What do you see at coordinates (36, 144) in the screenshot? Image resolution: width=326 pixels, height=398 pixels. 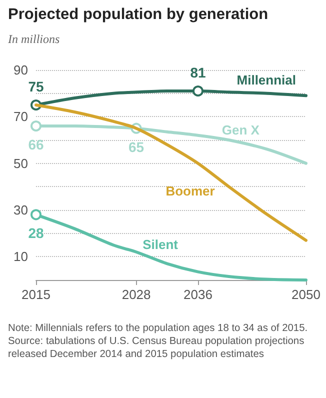 I see `data-label: 66` at bounding box center [36, 144].